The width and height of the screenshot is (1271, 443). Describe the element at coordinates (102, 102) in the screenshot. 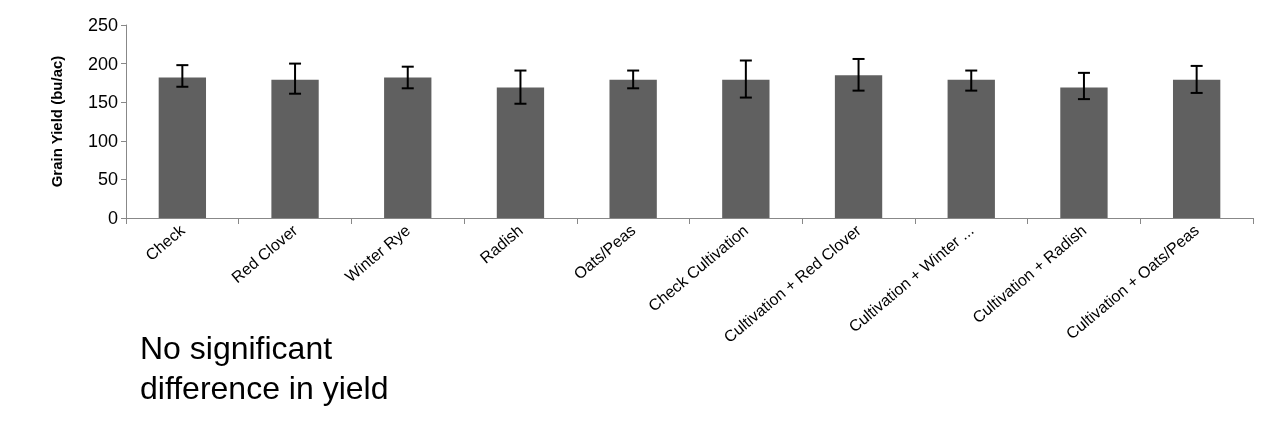

I see `y-tick-label: 150` at that location.